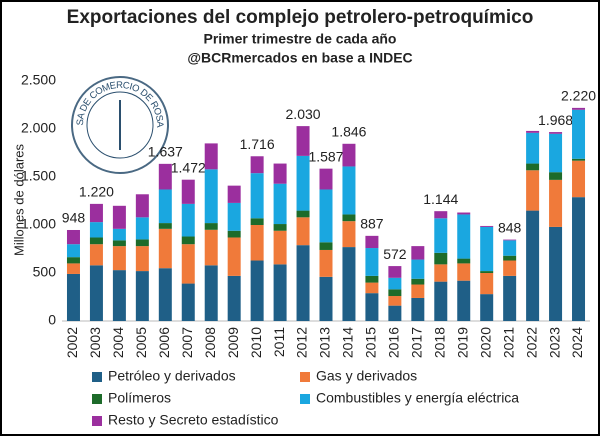 This screenshot has height=436, width=600. What do you see at coordinates (440, 199) in the screenshot?
I see `total-label: 1.144` at bounding box center [440, 199].